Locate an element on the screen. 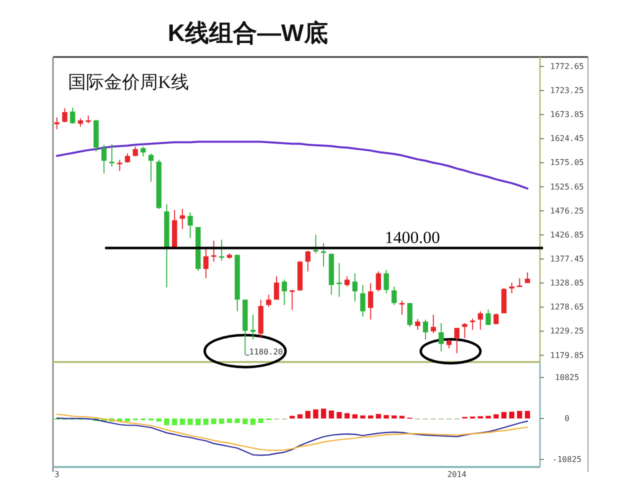 This screenshot has width=640, height=480. y-tick-label: 1673.85 is located at coordinates (567, 115).